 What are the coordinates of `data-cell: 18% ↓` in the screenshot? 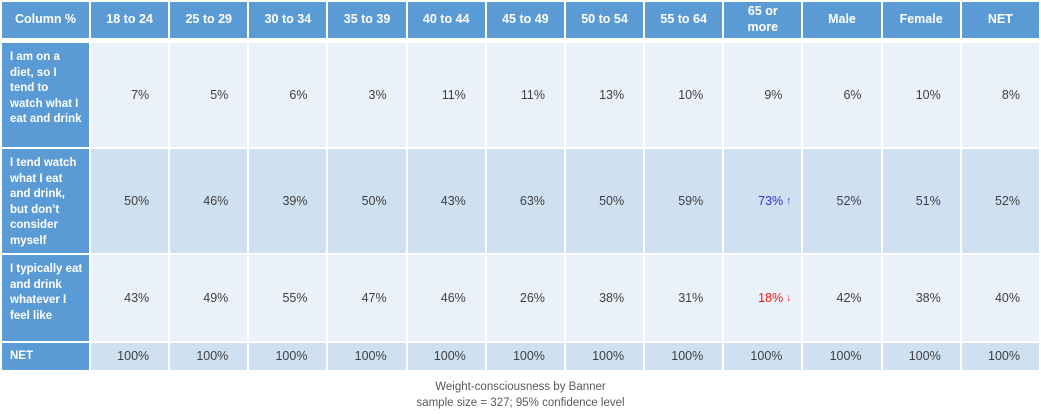 It's located at (763, 298).